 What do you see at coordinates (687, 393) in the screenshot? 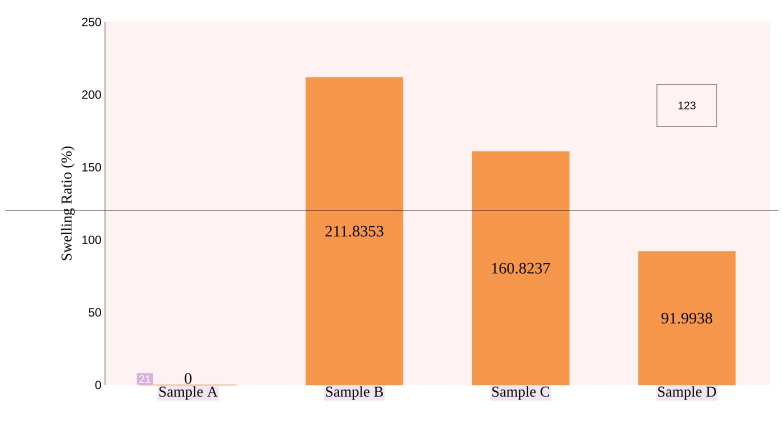
I see `x-tick-label: Sample D` at bounding box center [687, 393].